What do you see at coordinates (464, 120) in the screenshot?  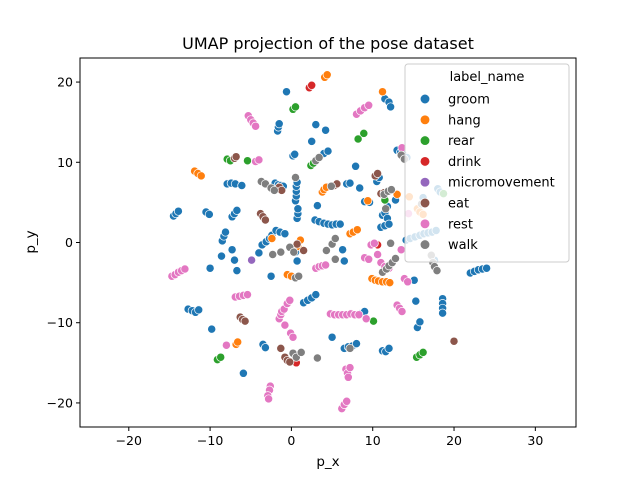 I see `legend-label-hang: hang` at bounding box center [464, 120].